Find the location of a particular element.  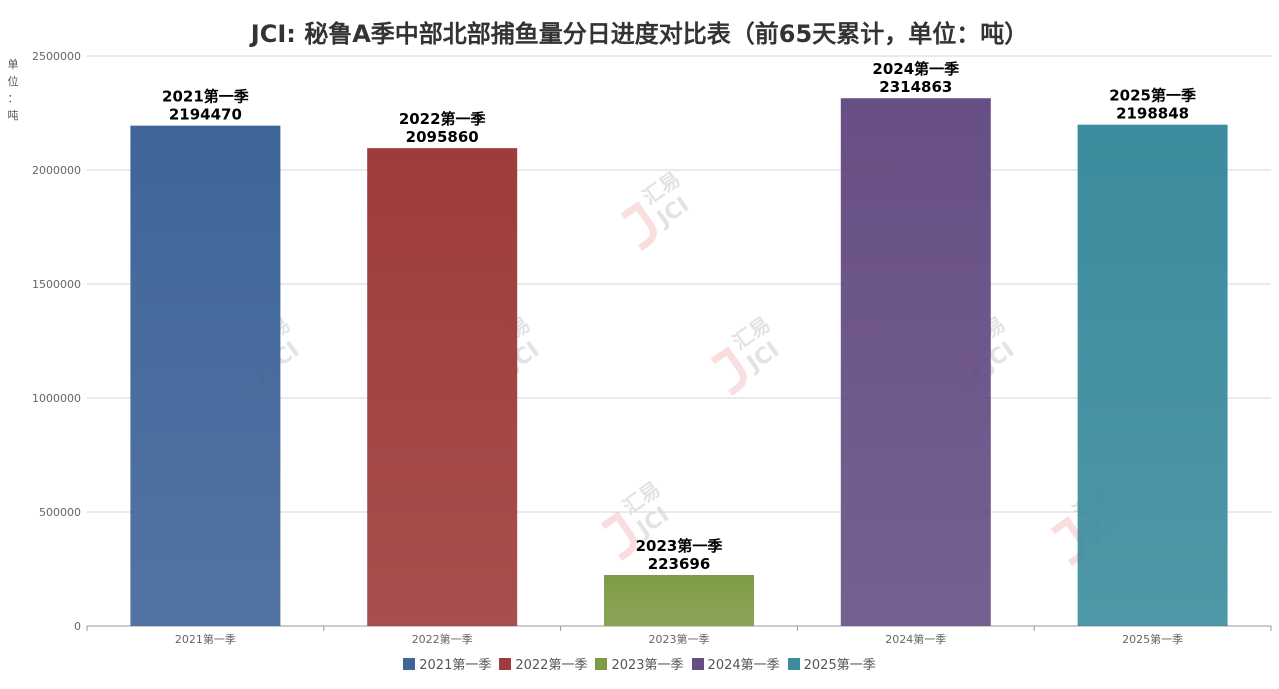

bar-label-value: 2198848 is located at coordinates (1152, 114).